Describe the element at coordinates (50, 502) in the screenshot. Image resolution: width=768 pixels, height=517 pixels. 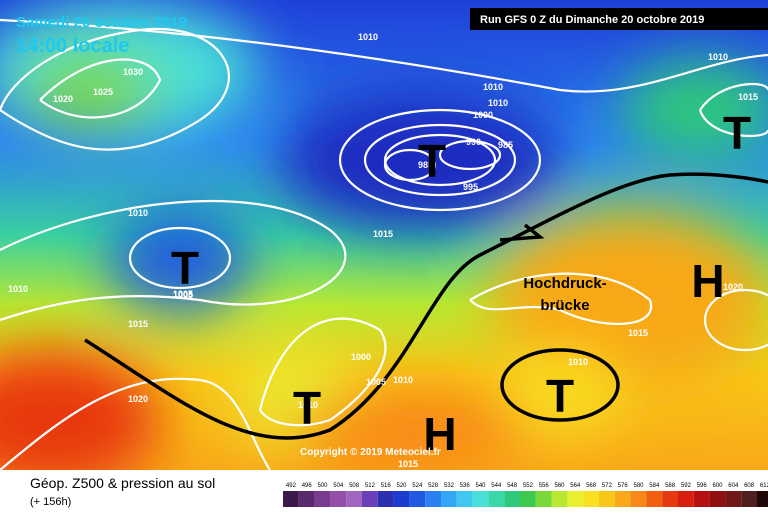
I see `lead-time: (+ 156h)` at that location.